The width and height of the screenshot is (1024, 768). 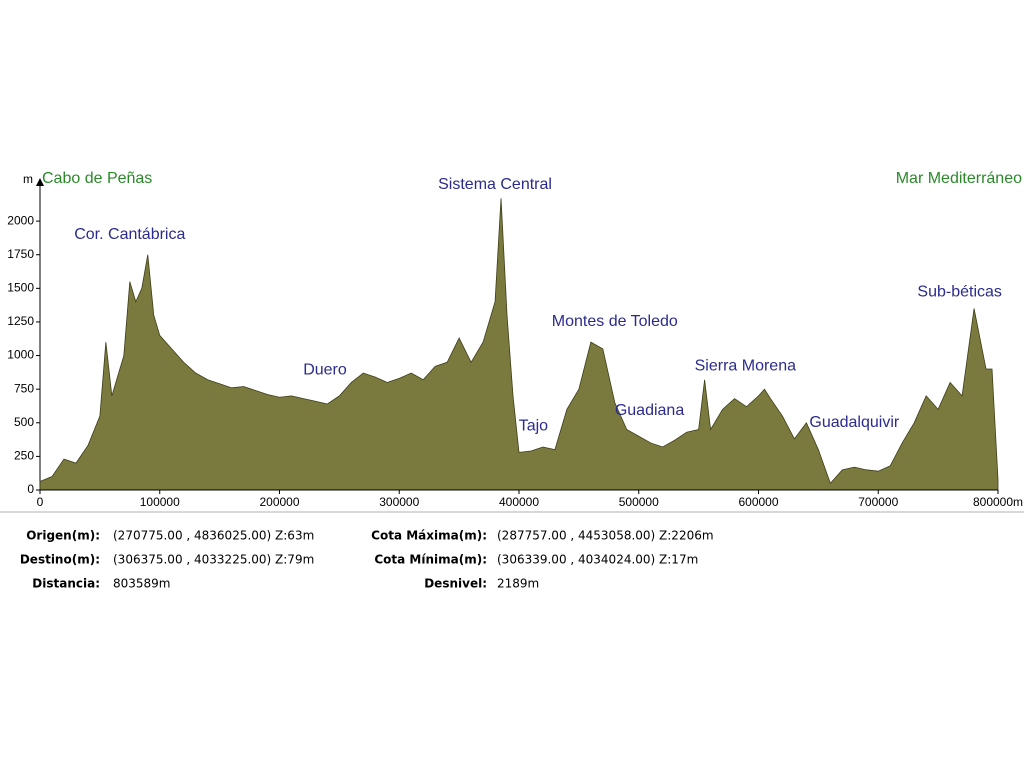 What do you see at coordinates (40, 182) in the screenshot?
I see `y-axis-arrow` at bounding box center [40, 182].